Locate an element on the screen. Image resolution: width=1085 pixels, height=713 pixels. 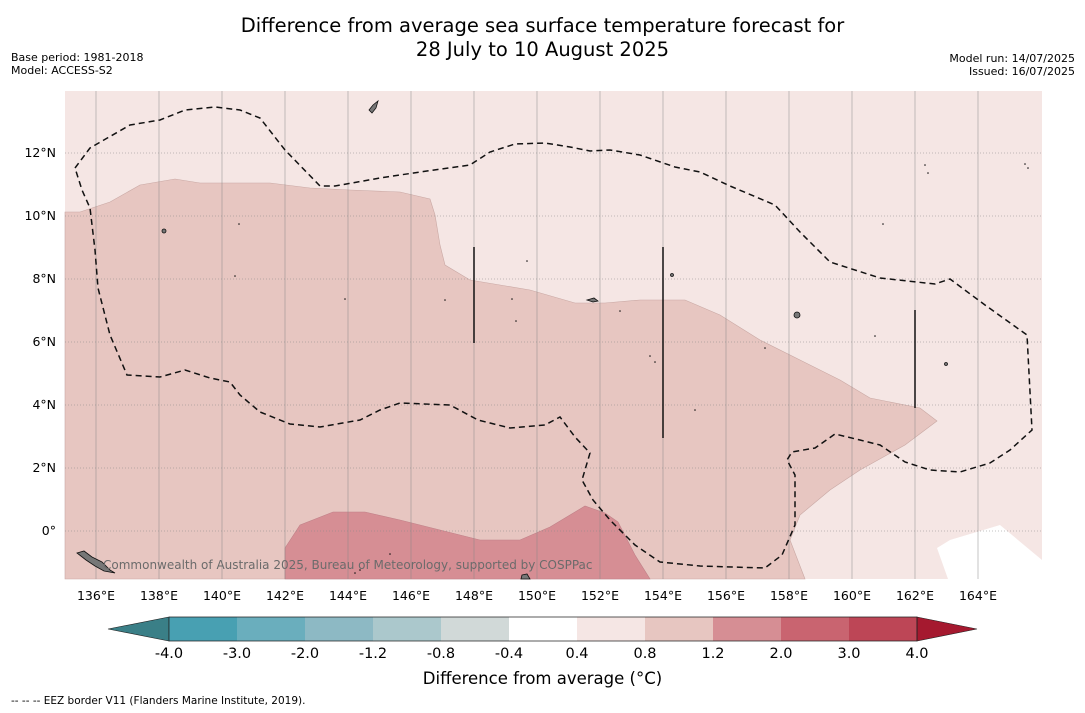
colorbar-outline is located at coordinates (543, 629).